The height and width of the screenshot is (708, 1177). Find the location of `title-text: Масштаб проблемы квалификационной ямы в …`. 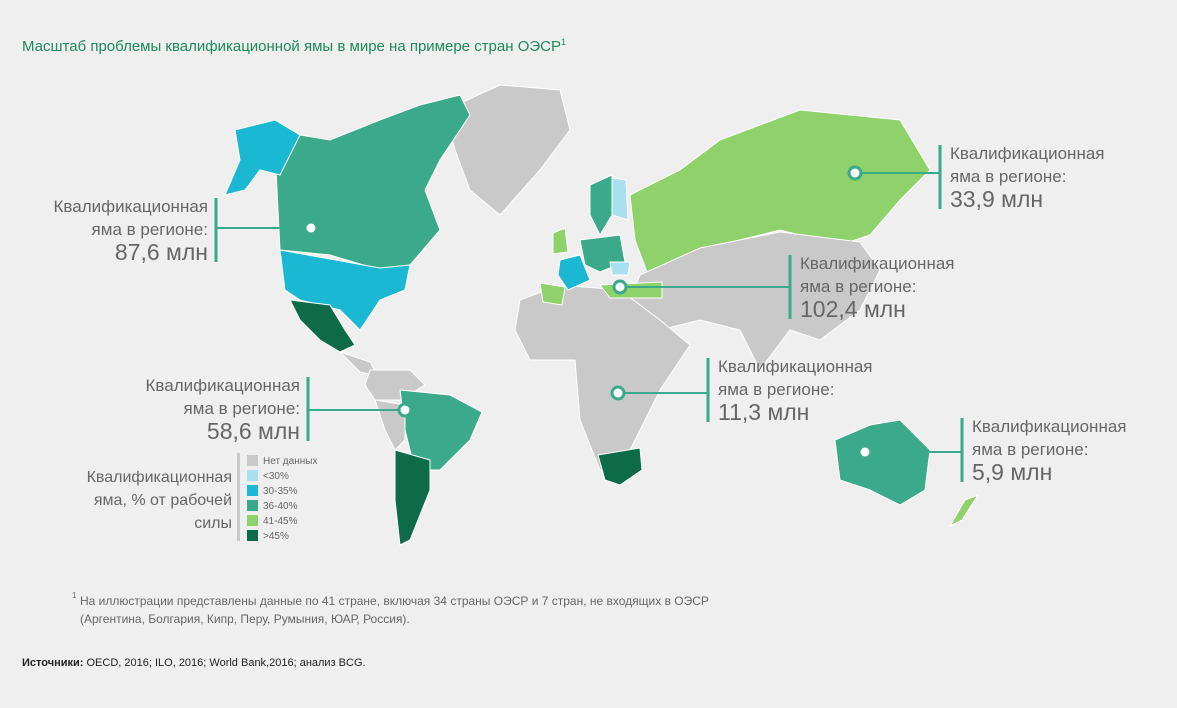

title-text: Масштаб проблемы квалификационной ямы в … is located at coordinates (291, 46).